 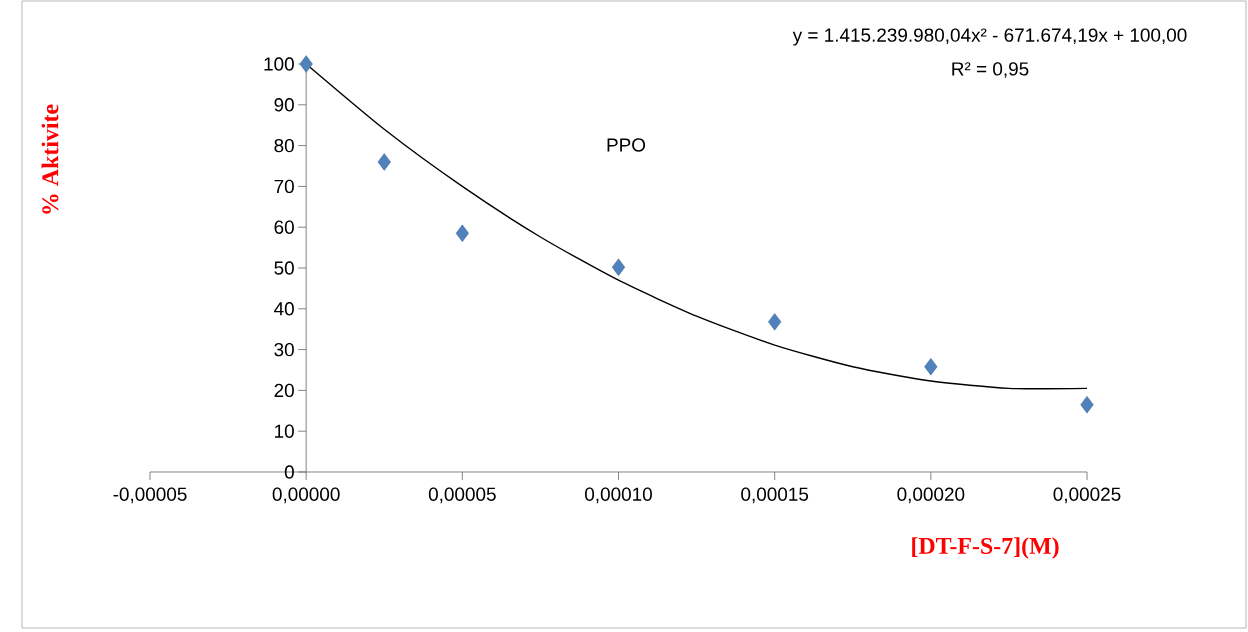 What do you see at coordinates (990, 70) in the screenshot?
I see `annotation: R² = 0,95` at bounding box center [990, 70].